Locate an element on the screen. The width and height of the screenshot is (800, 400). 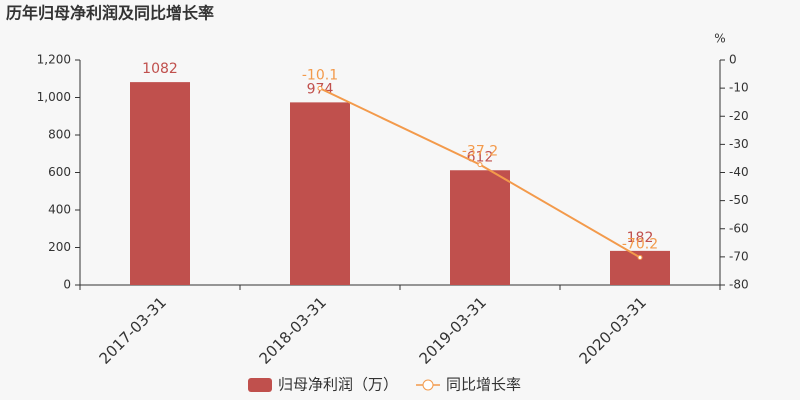
y2-tick-label: -30 is located at coordinates (739, 144).